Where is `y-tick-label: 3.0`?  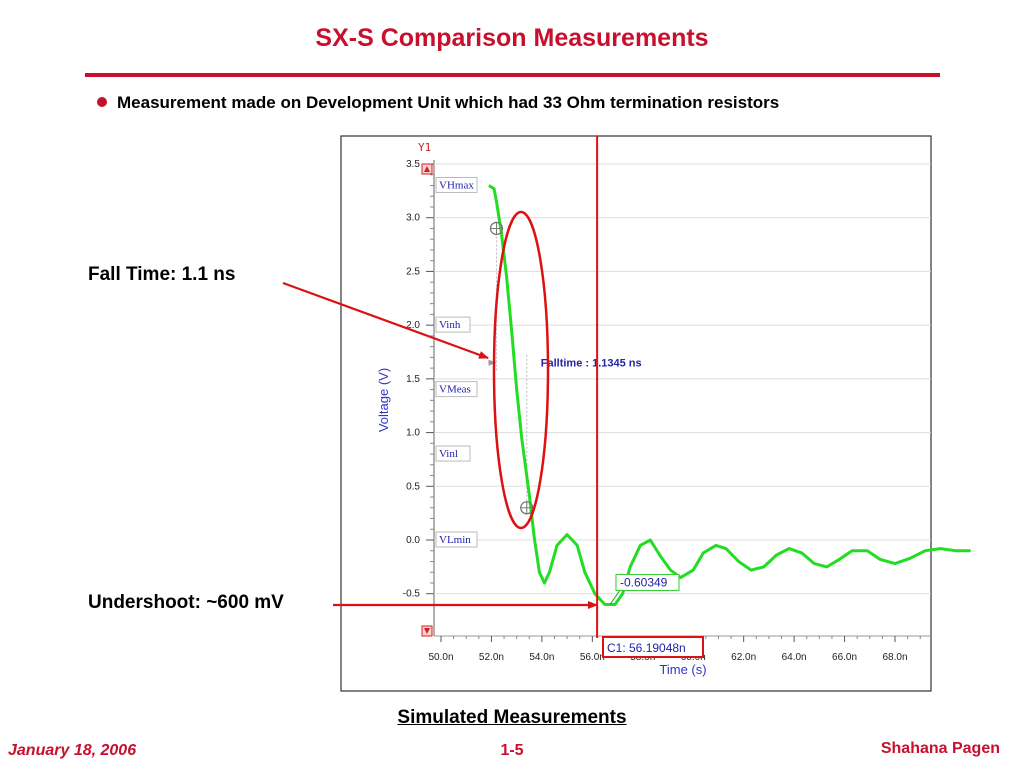
y-tick-label: 3.0 is located at coordinates (413, 218).